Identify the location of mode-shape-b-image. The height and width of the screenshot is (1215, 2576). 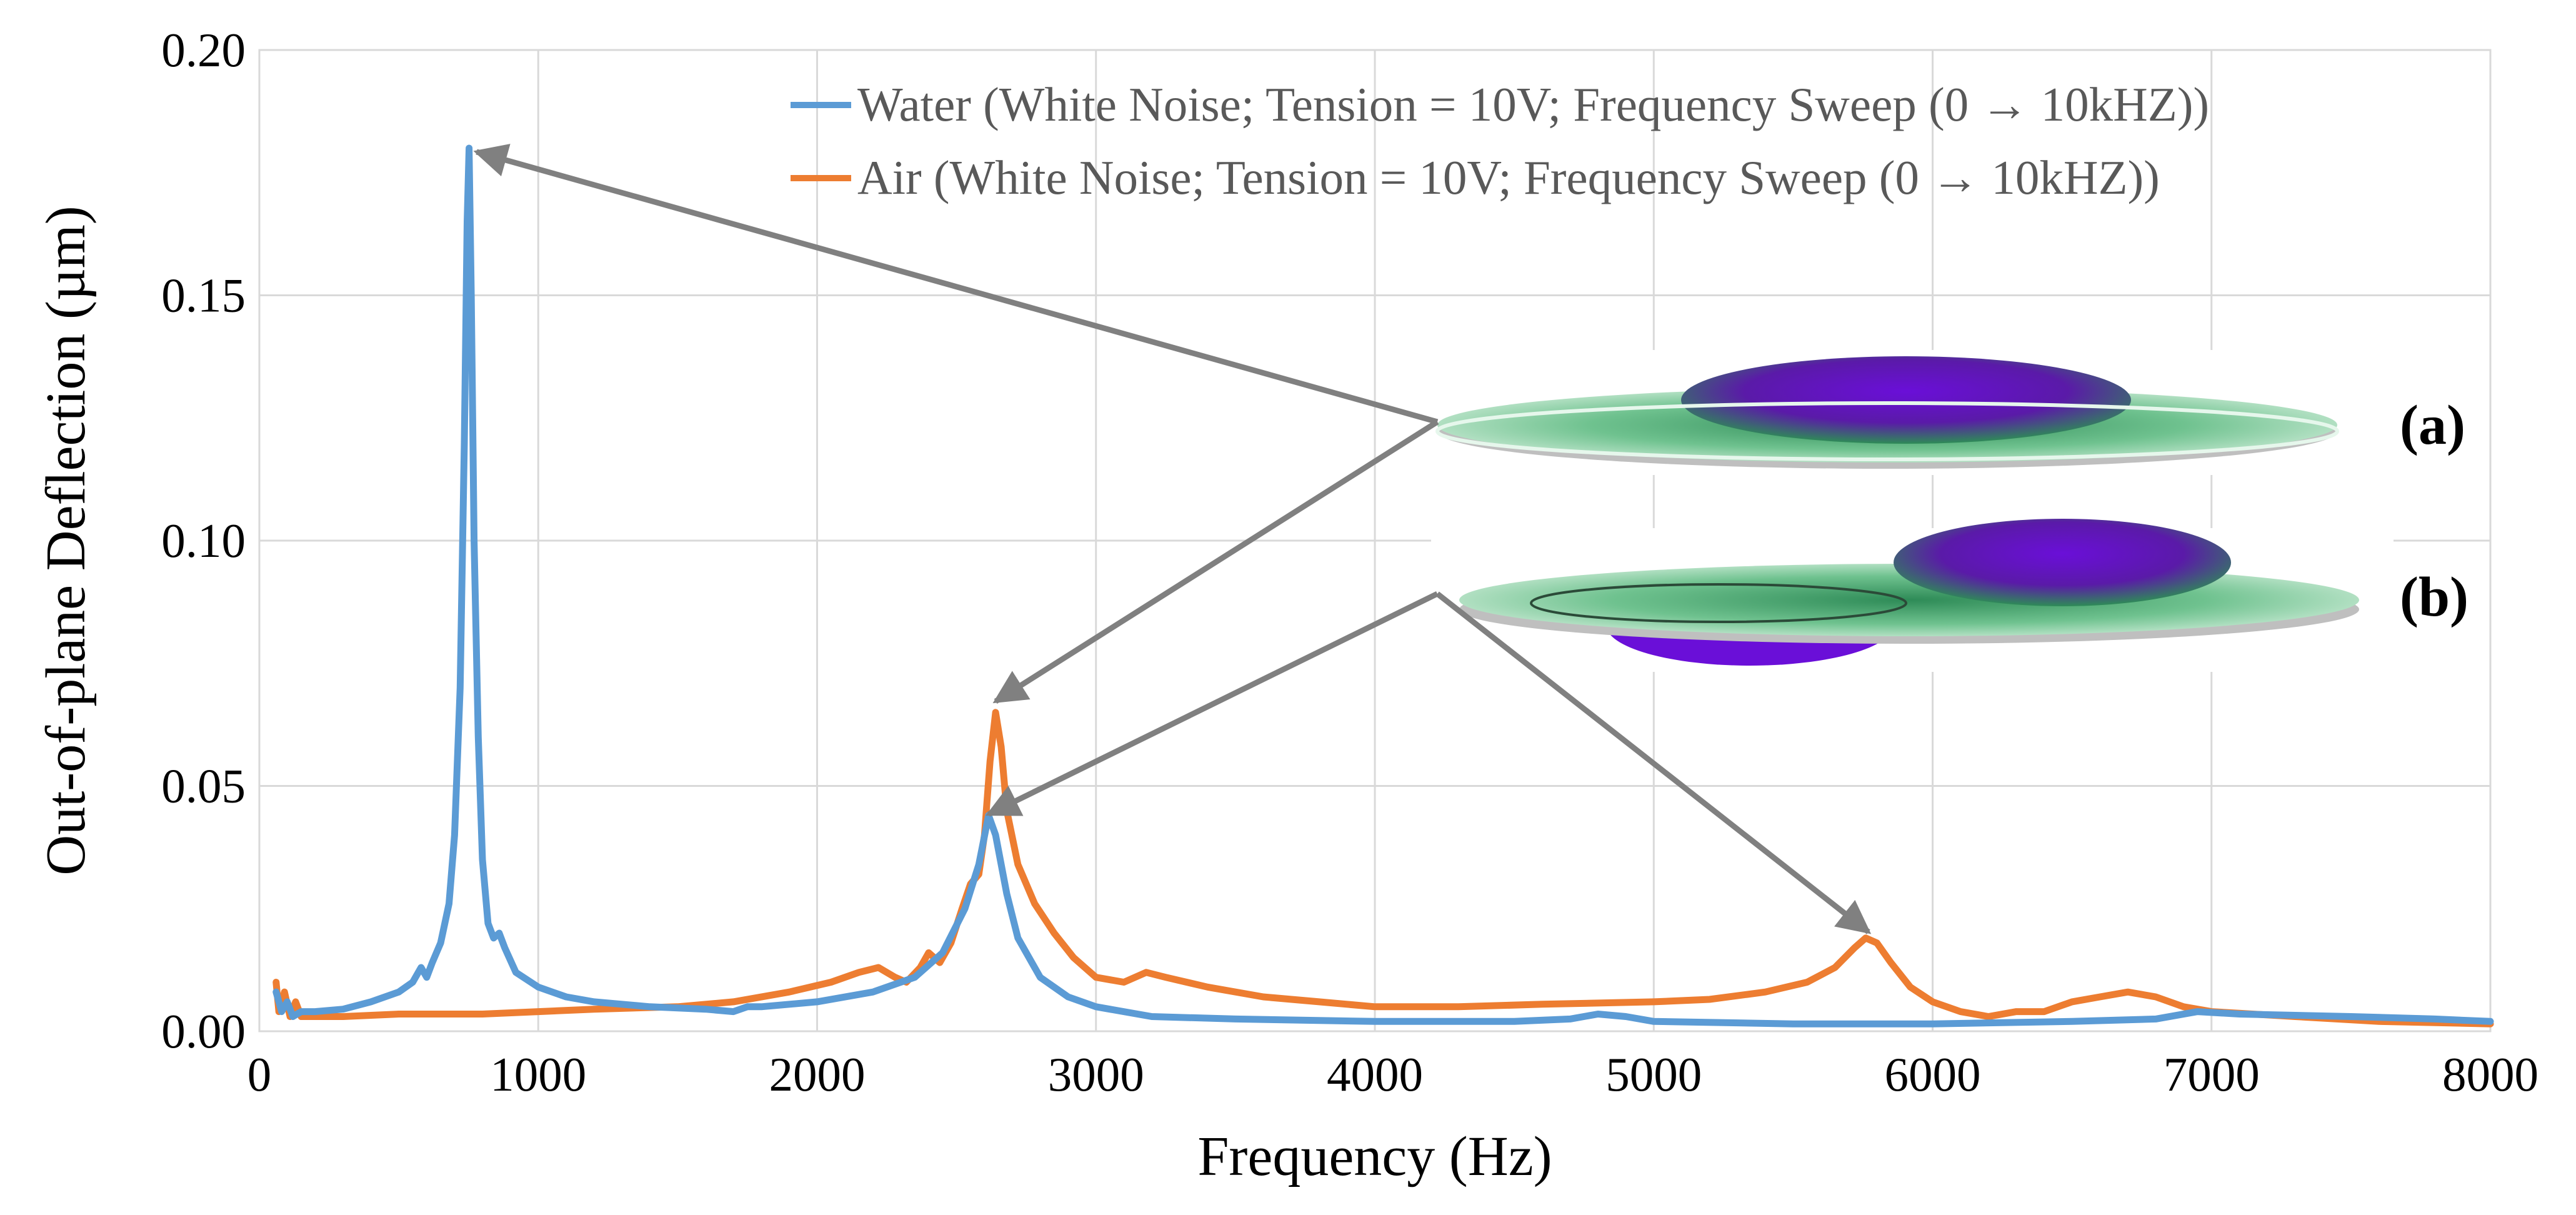
(1912, 595).